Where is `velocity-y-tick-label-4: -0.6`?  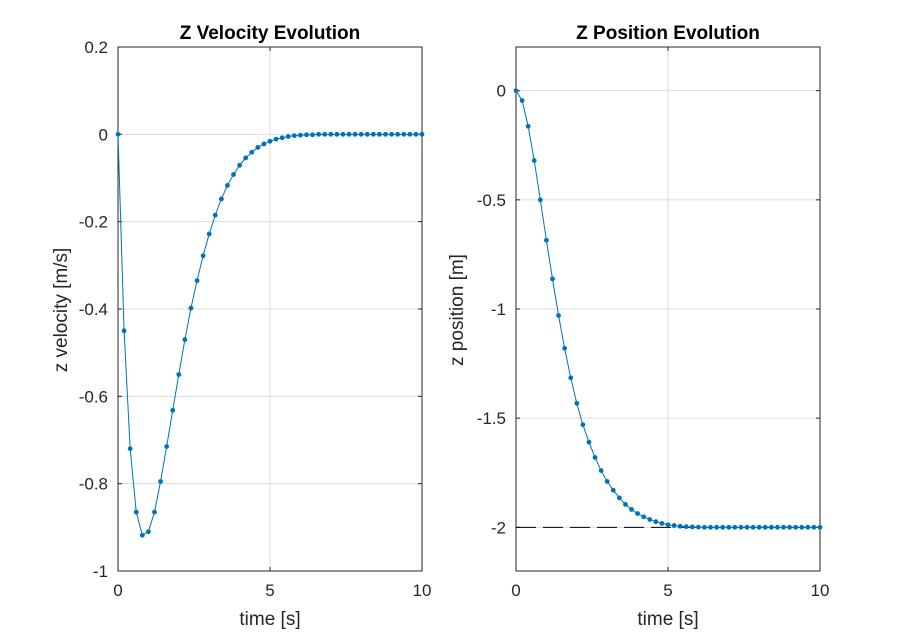
velocity-y-tick-label-4: -0.6 is located at coordinates (93, 396).